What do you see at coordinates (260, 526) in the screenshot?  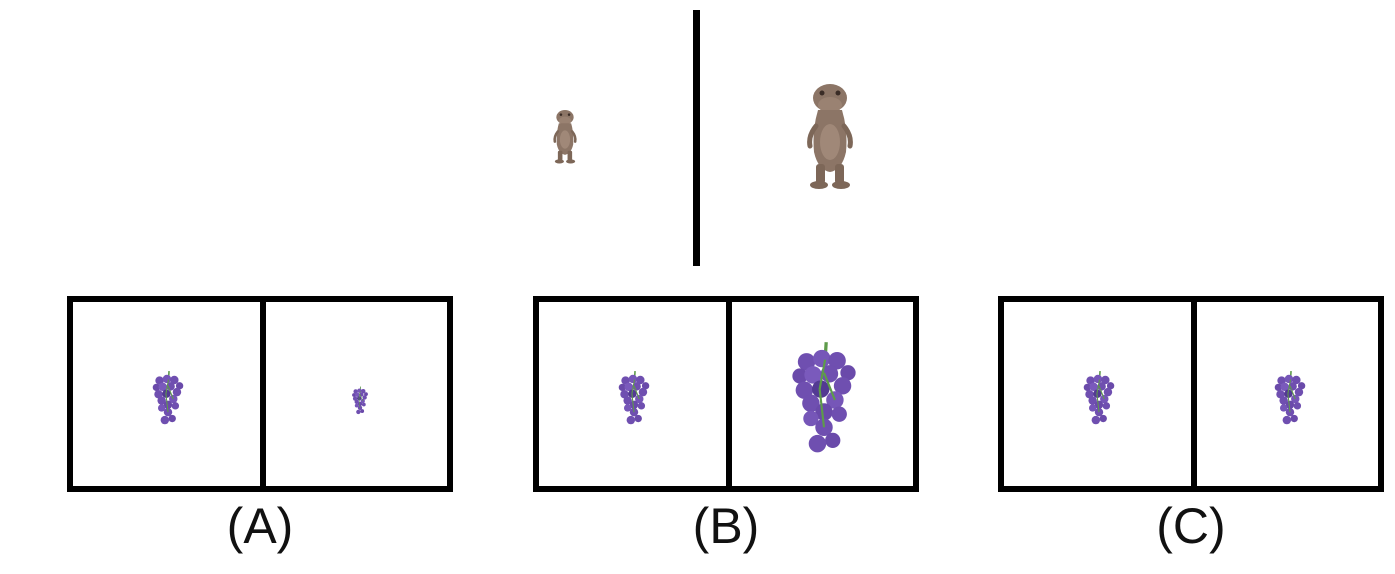 I see `option-a-label: (A)` at bounding box center [260, 526].